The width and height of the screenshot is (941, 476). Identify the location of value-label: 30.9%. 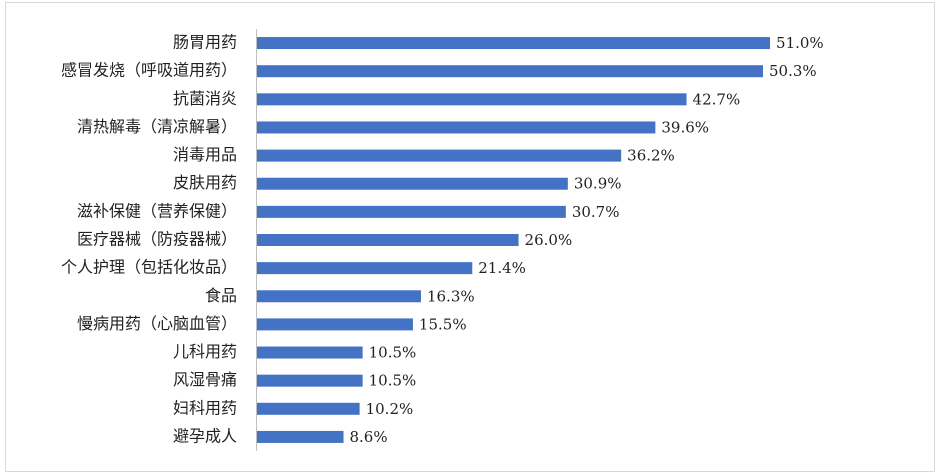
(598, 184).